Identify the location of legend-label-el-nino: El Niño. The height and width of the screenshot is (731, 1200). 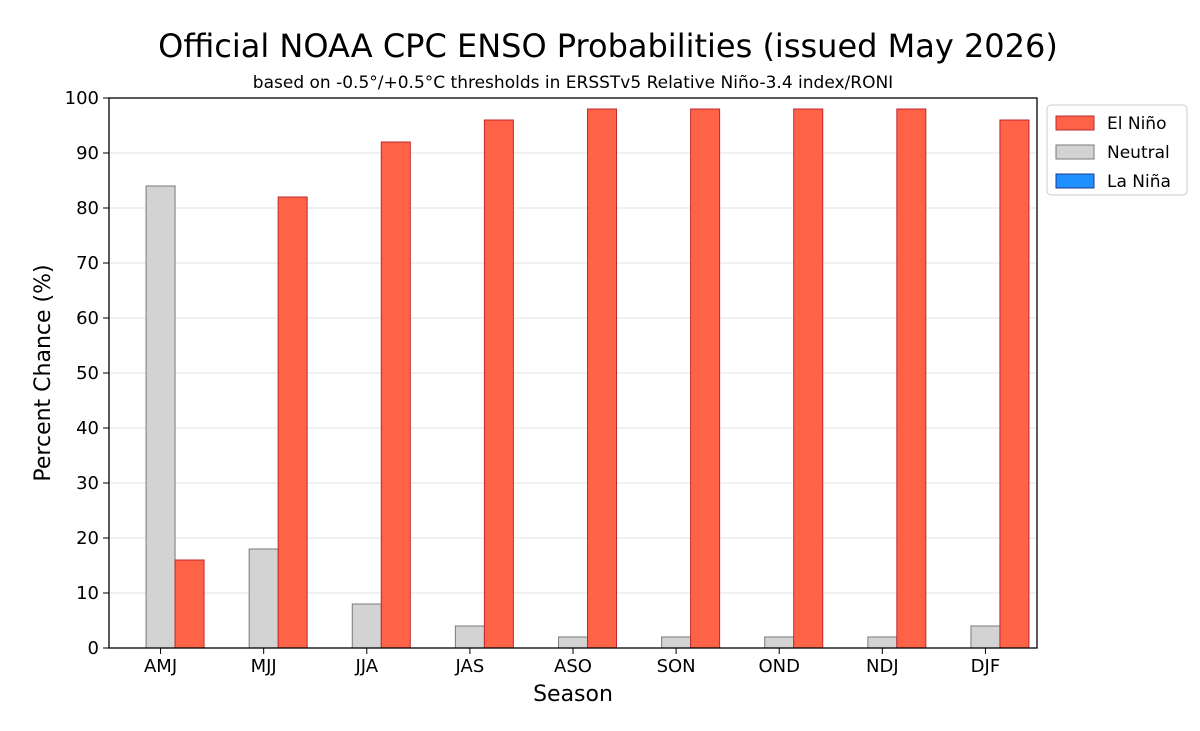
(1136, 124).